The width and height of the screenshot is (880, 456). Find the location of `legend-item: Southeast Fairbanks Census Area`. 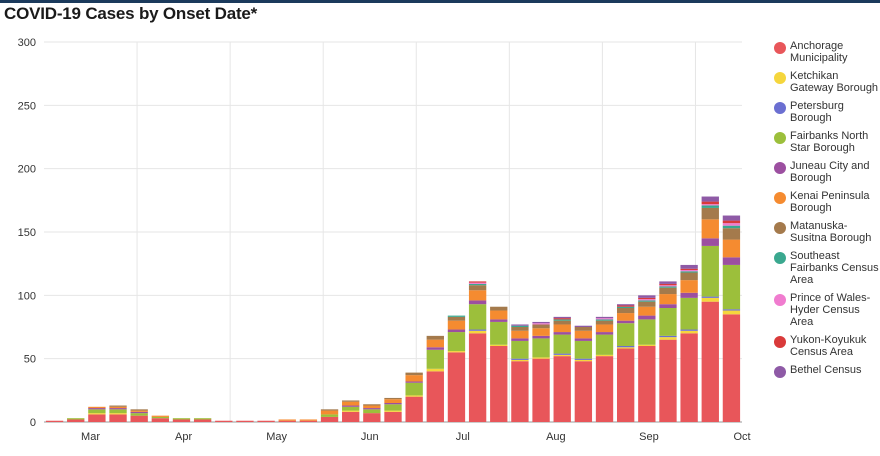

legend-item: Southeast Fairbanks Census Area is located at coordinates (826, 268).